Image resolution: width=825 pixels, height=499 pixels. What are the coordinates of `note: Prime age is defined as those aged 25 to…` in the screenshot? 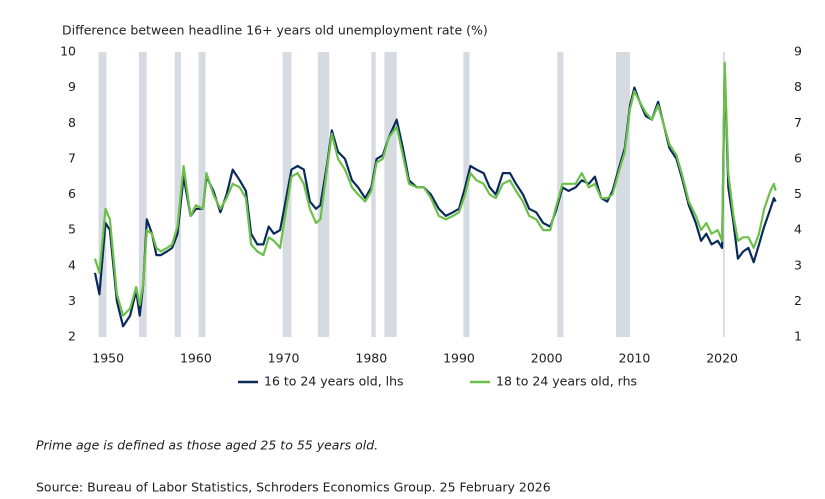 It's located at (207, 445).